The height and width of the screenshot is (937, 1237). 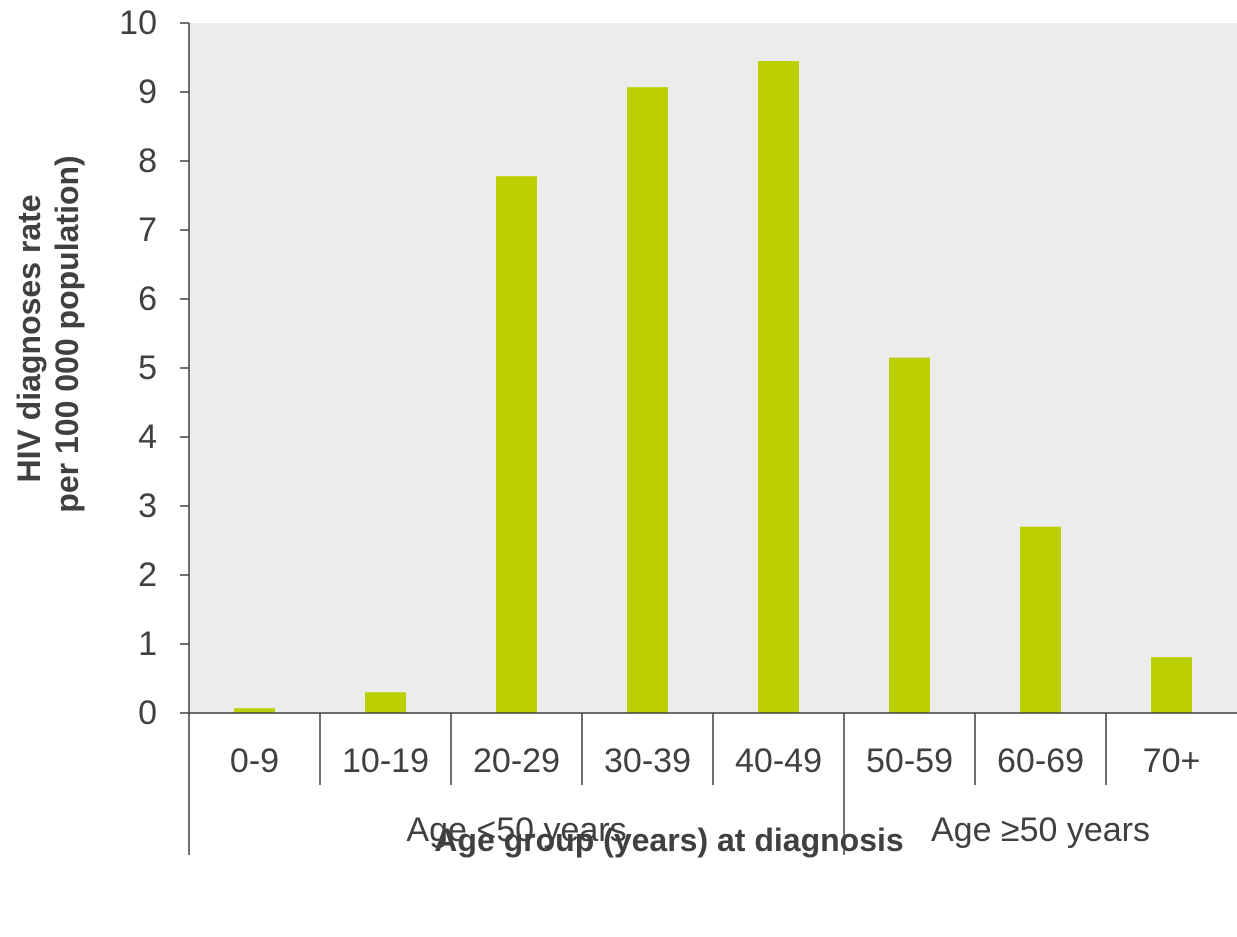 I want to click on x-tick-label: 0-9, so click(x=254, y=761).